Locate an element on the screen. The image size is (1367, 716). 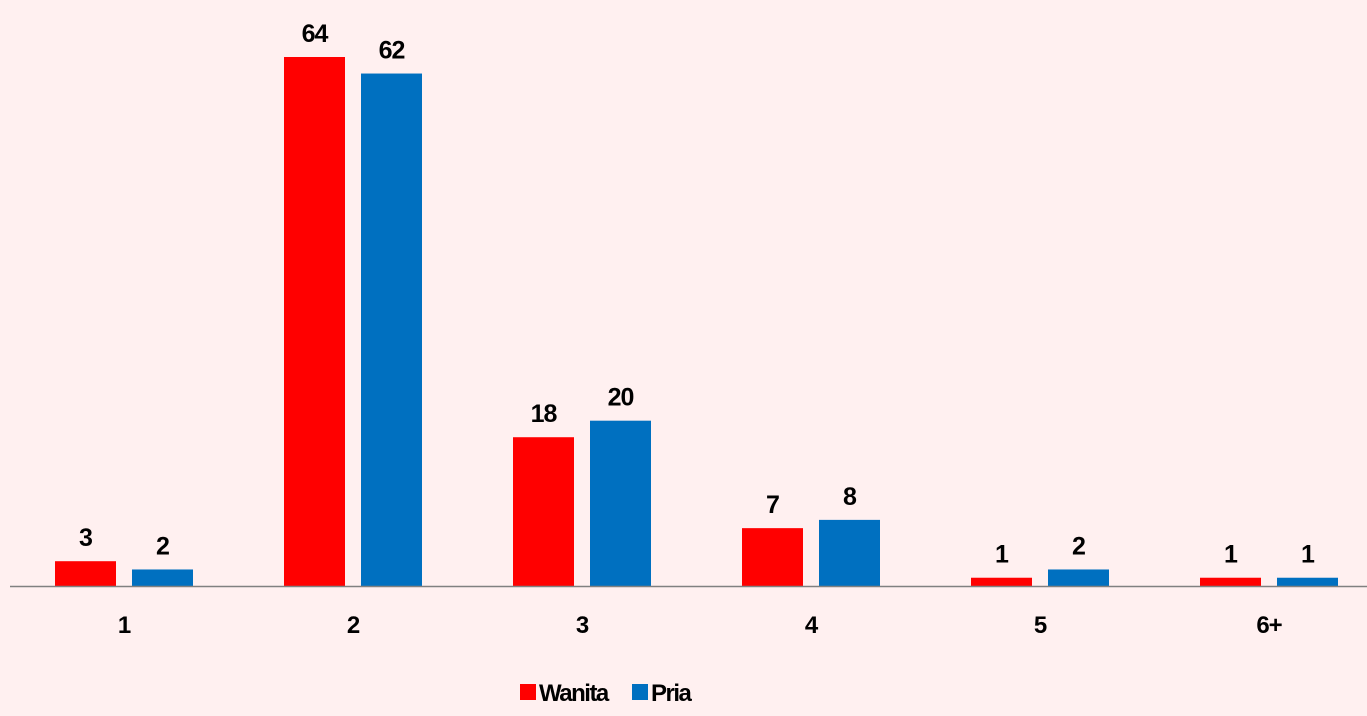
data-label-pria-2: 62 is located at coordinates (392, 51).